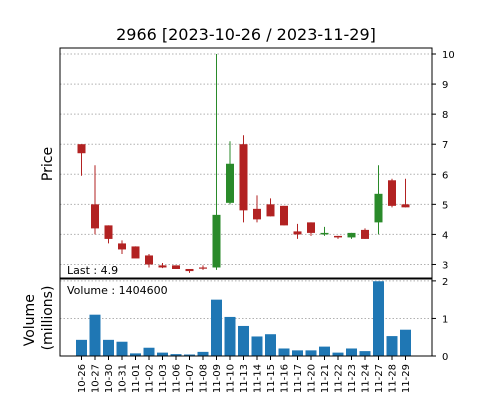 The image size is (480, 400). What do you see at coordinates (82, 378) in the screenshot?
I see `date-tick-label: 10-26` at bounding box center [82, 378].